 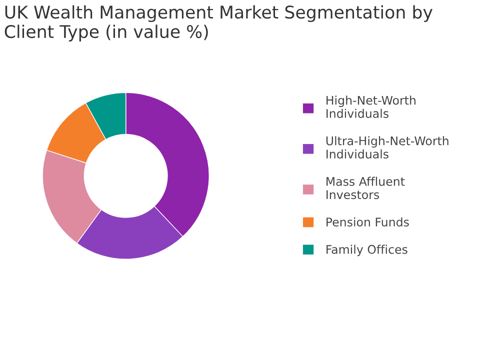 What do you see at coordinates (387, 147) in the screenshot?
I see `legend-label: Ultra-High-Net-Worth Individuals` at bounding box center [387, 147].